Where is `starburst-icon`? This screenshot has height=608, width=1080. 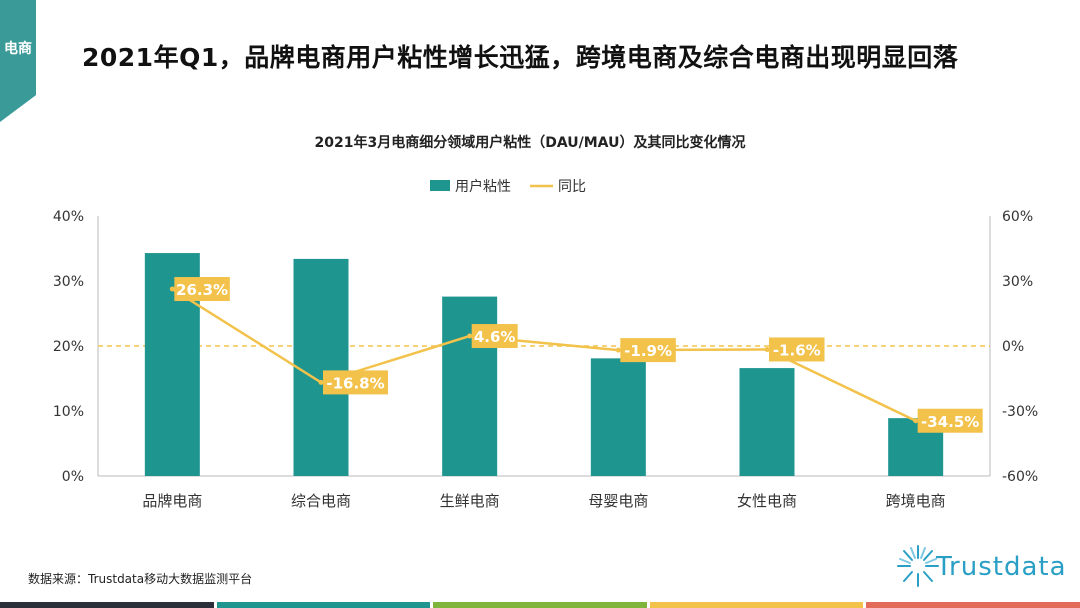 starburst-icon is located at coordinates (918, 566).